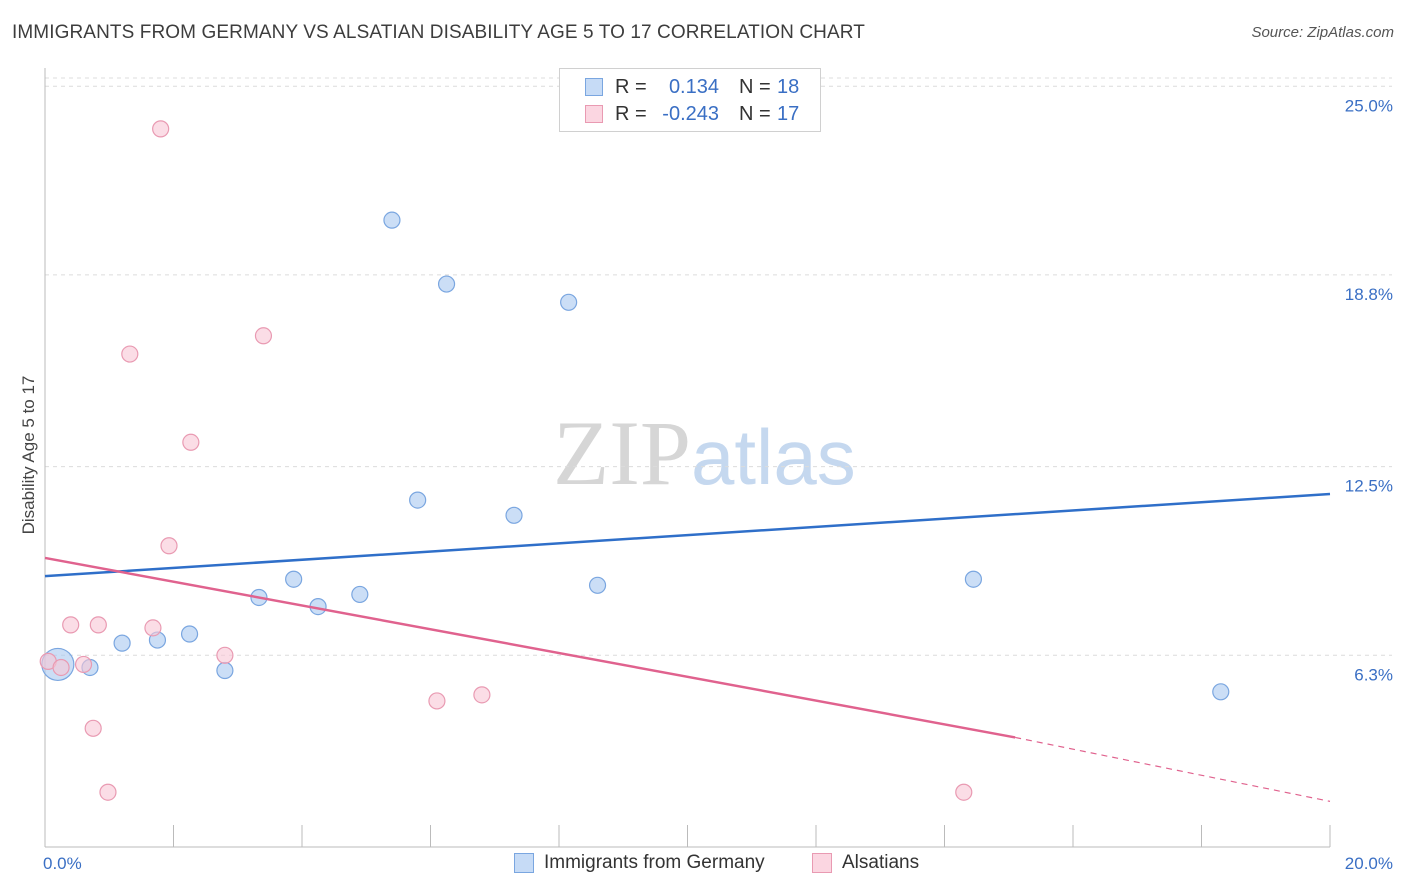 The height and width of the screenshot is (892, 1406). I want to click on legend-swatch-germany, so click(594, 87).